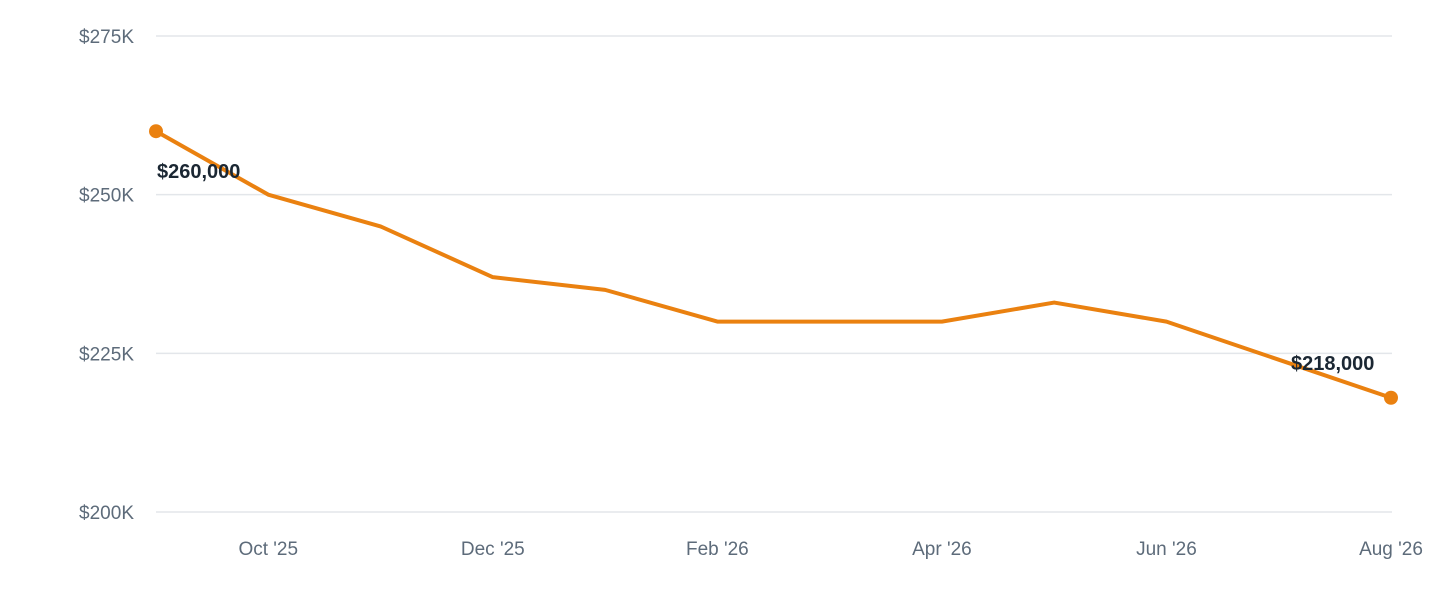 This screenshot has width=1440, height=600. What do you see at coordinates (106, 354) in the screenshot?
I see `y-tick-label: $225K` at bounding box center [106, 354].